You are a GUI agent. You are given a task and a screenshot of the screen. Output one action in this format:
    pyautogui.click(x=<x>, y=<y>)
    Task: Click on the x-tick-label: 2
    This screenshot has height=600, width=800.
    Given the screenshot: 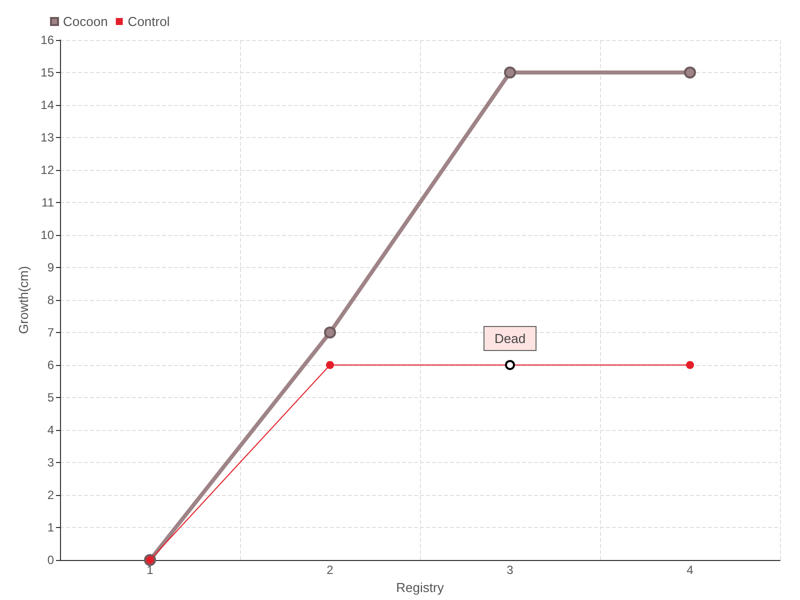 What is the action you would take?
    pyautogui.click(x=330, y=570)
    